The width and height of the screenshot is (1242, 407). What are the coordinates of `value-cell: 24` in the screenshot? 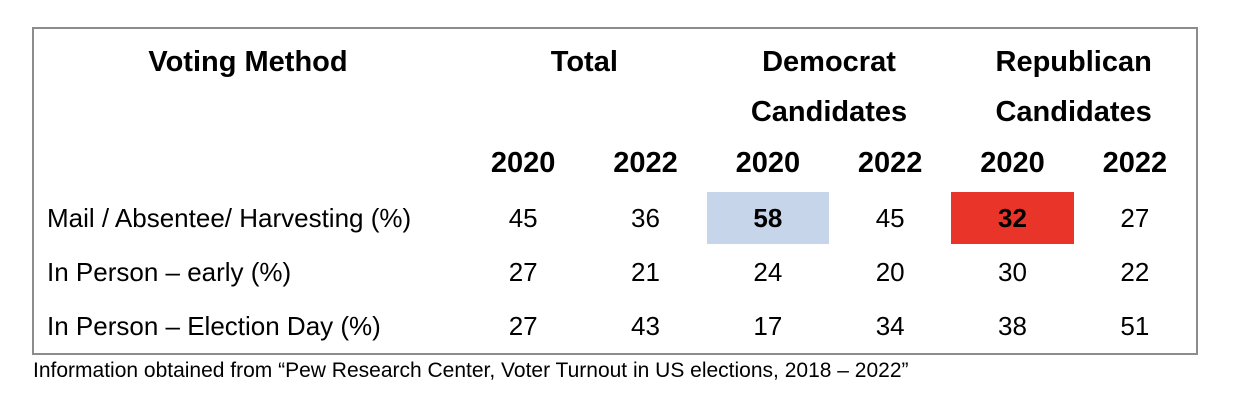 It's located at (768, 271).